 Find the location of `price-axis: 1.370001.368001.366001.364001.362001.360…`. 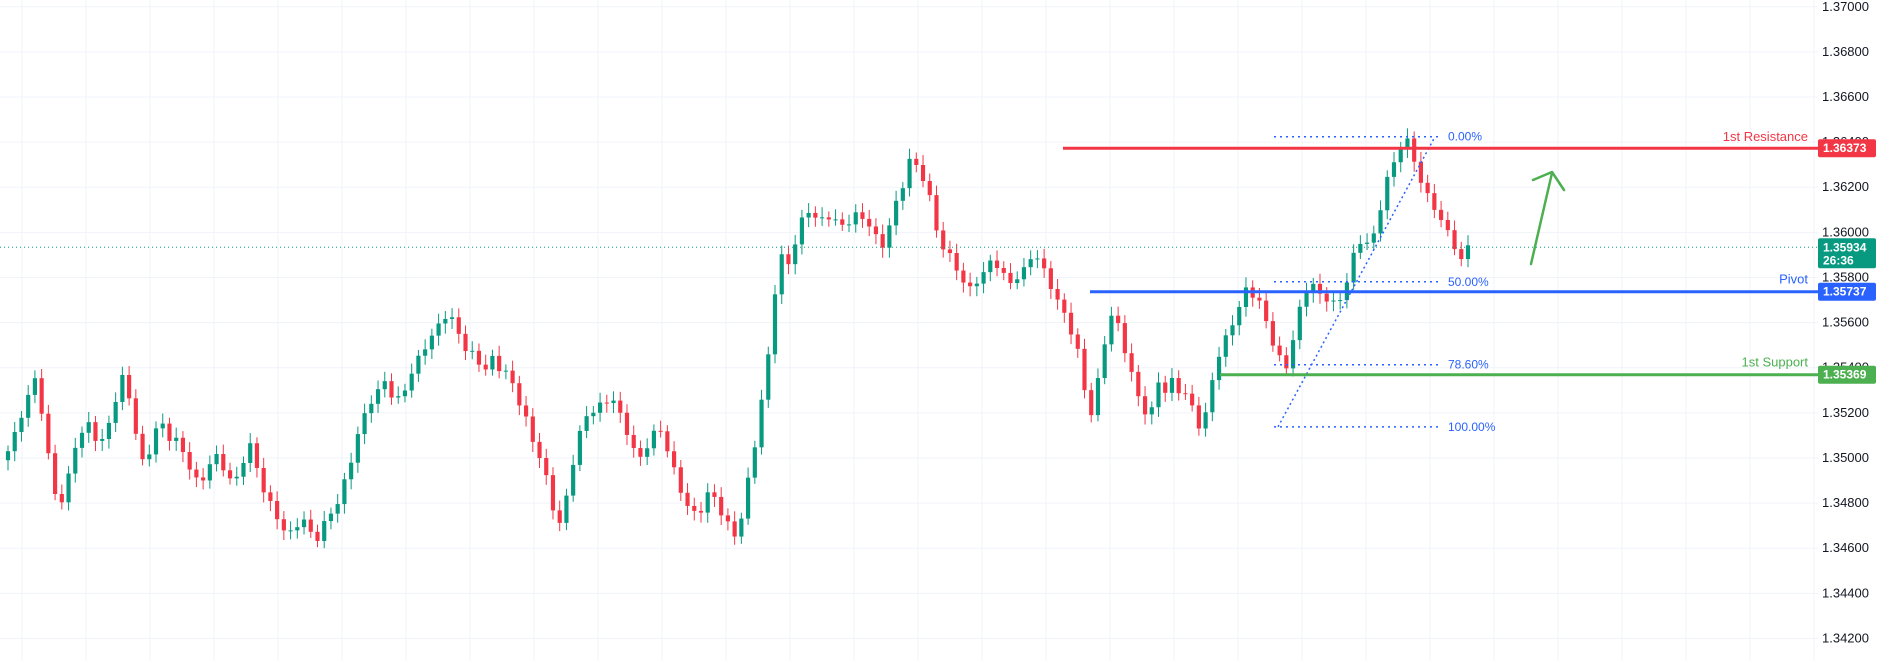

price-axis: 1.370001.368001.366001.364001.362001.360… is located at coordinates (1850, 330).